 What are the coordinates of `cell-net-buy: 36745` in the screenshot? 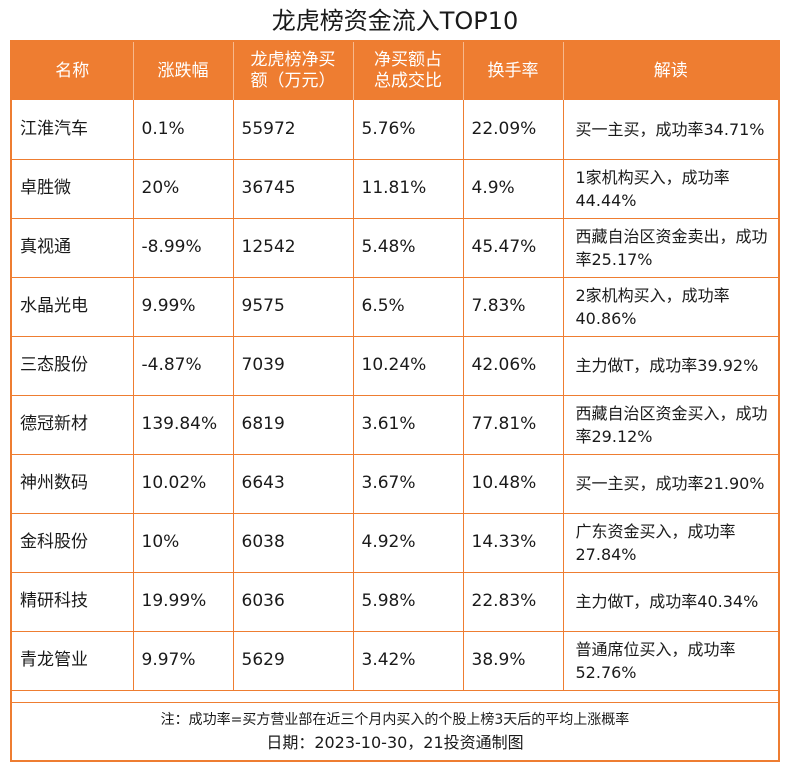 It's located at (293, 188).